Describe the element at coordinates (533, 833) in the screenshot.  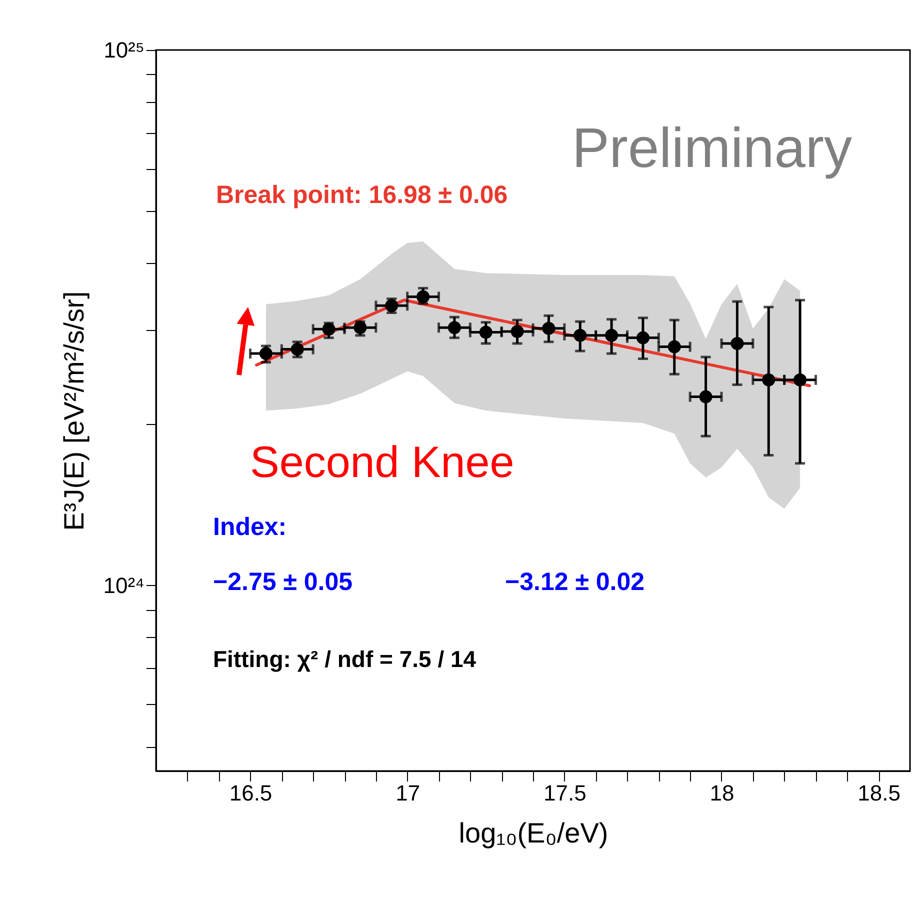
I see `x-axis-title: log₁₀(E₀/eV)` at that location.